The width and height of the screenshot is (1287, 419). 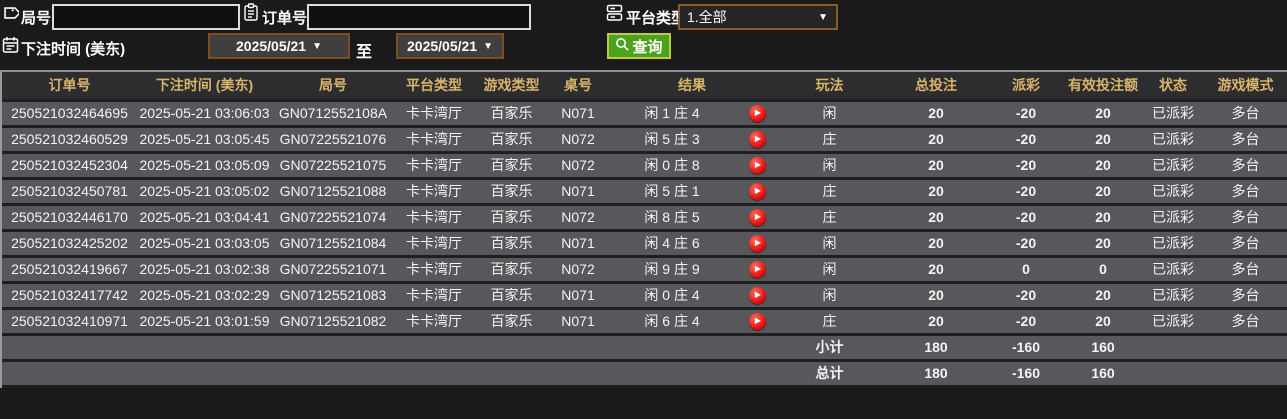 What do you see at coordinates (204, 139) in the screenshot?
I see `cell-bet-time: 2025-05-21 03:05:45` at bounding box center [204, 139].